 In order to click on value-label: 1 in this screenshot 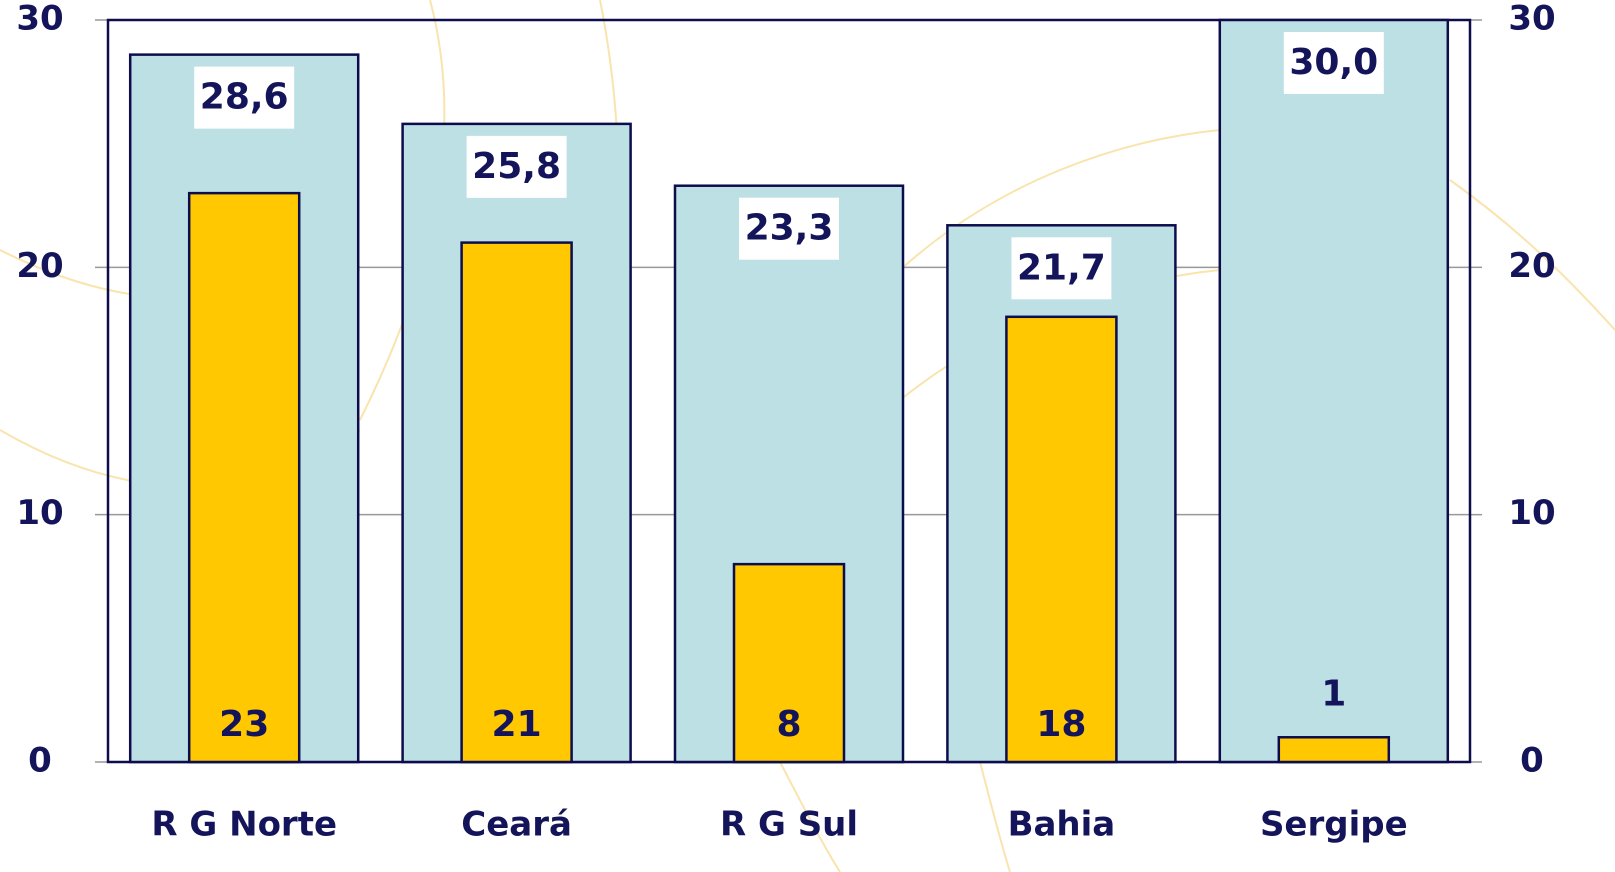, I will do `click(1333, 693)`.